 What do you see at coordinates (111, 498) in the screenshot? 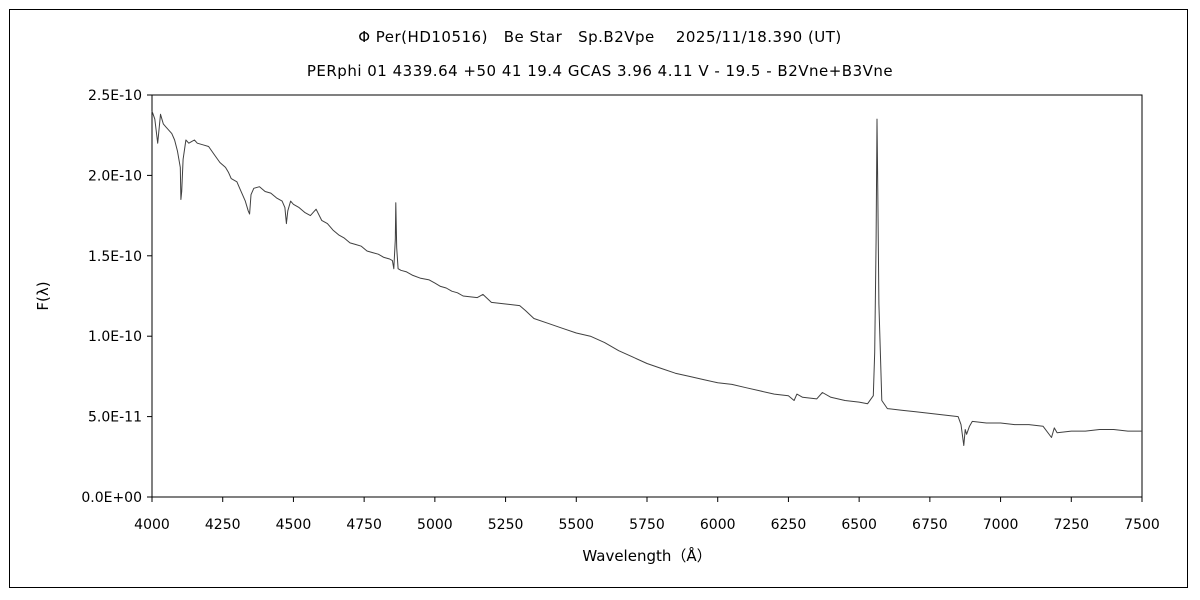
I see `y-tick-label: 0.0E+00` at bounding box center [111, 498].